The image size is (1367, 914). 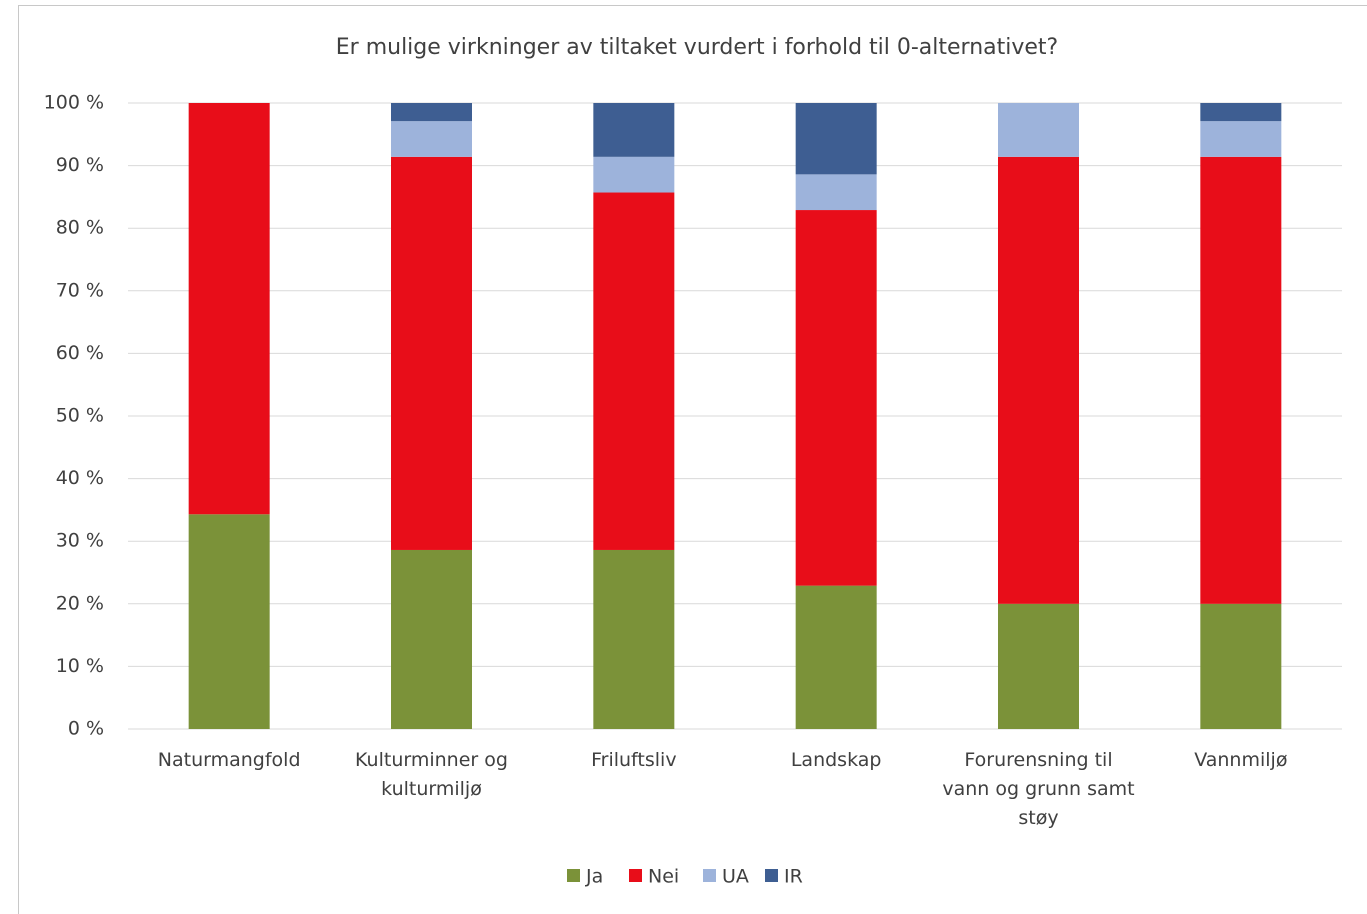 I want to click on y-tick-label: 50 %, so click(x=80, y=416).